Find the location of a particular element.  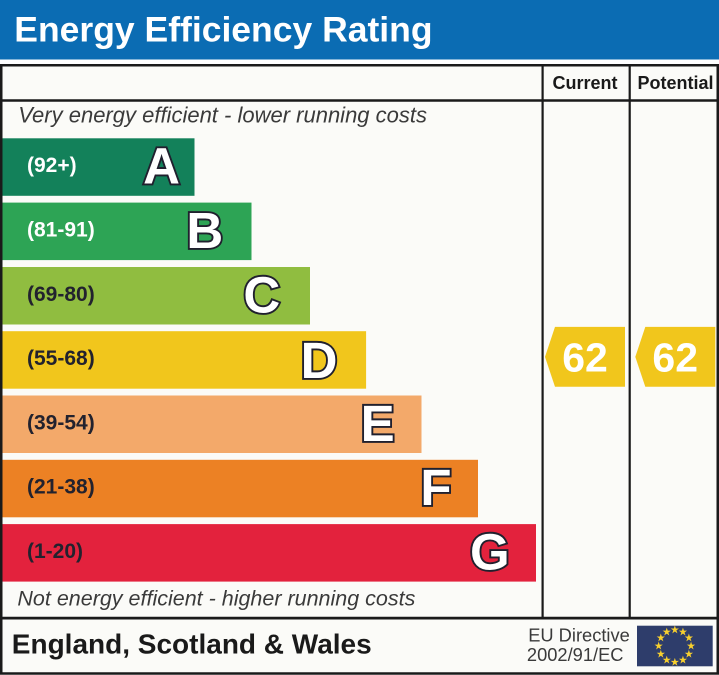

svg-text: B is located at coordinates (204, 230).